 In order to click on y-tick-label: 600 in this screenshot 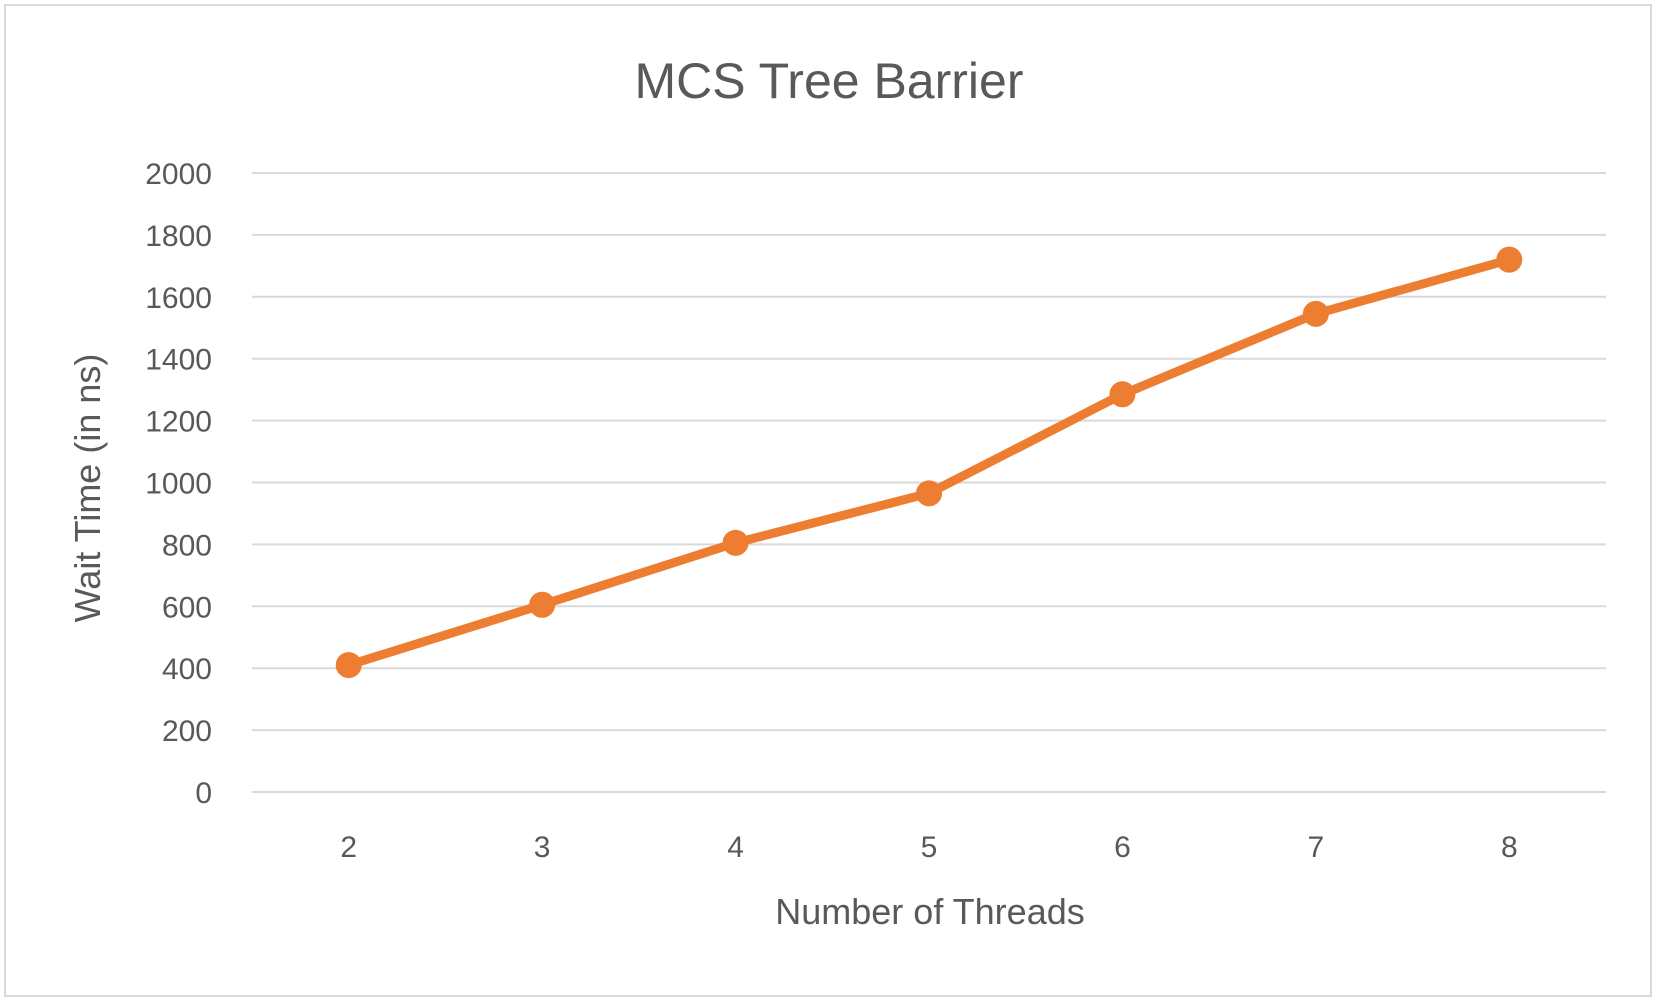, I will do `click(187, 607)`.